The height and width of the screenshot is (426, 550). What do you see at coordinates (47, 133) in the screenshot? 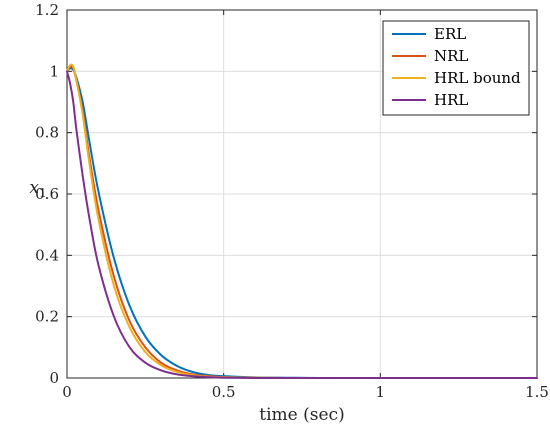
I see `y-tick-label: 0.8` at bounding box center [47, 133].